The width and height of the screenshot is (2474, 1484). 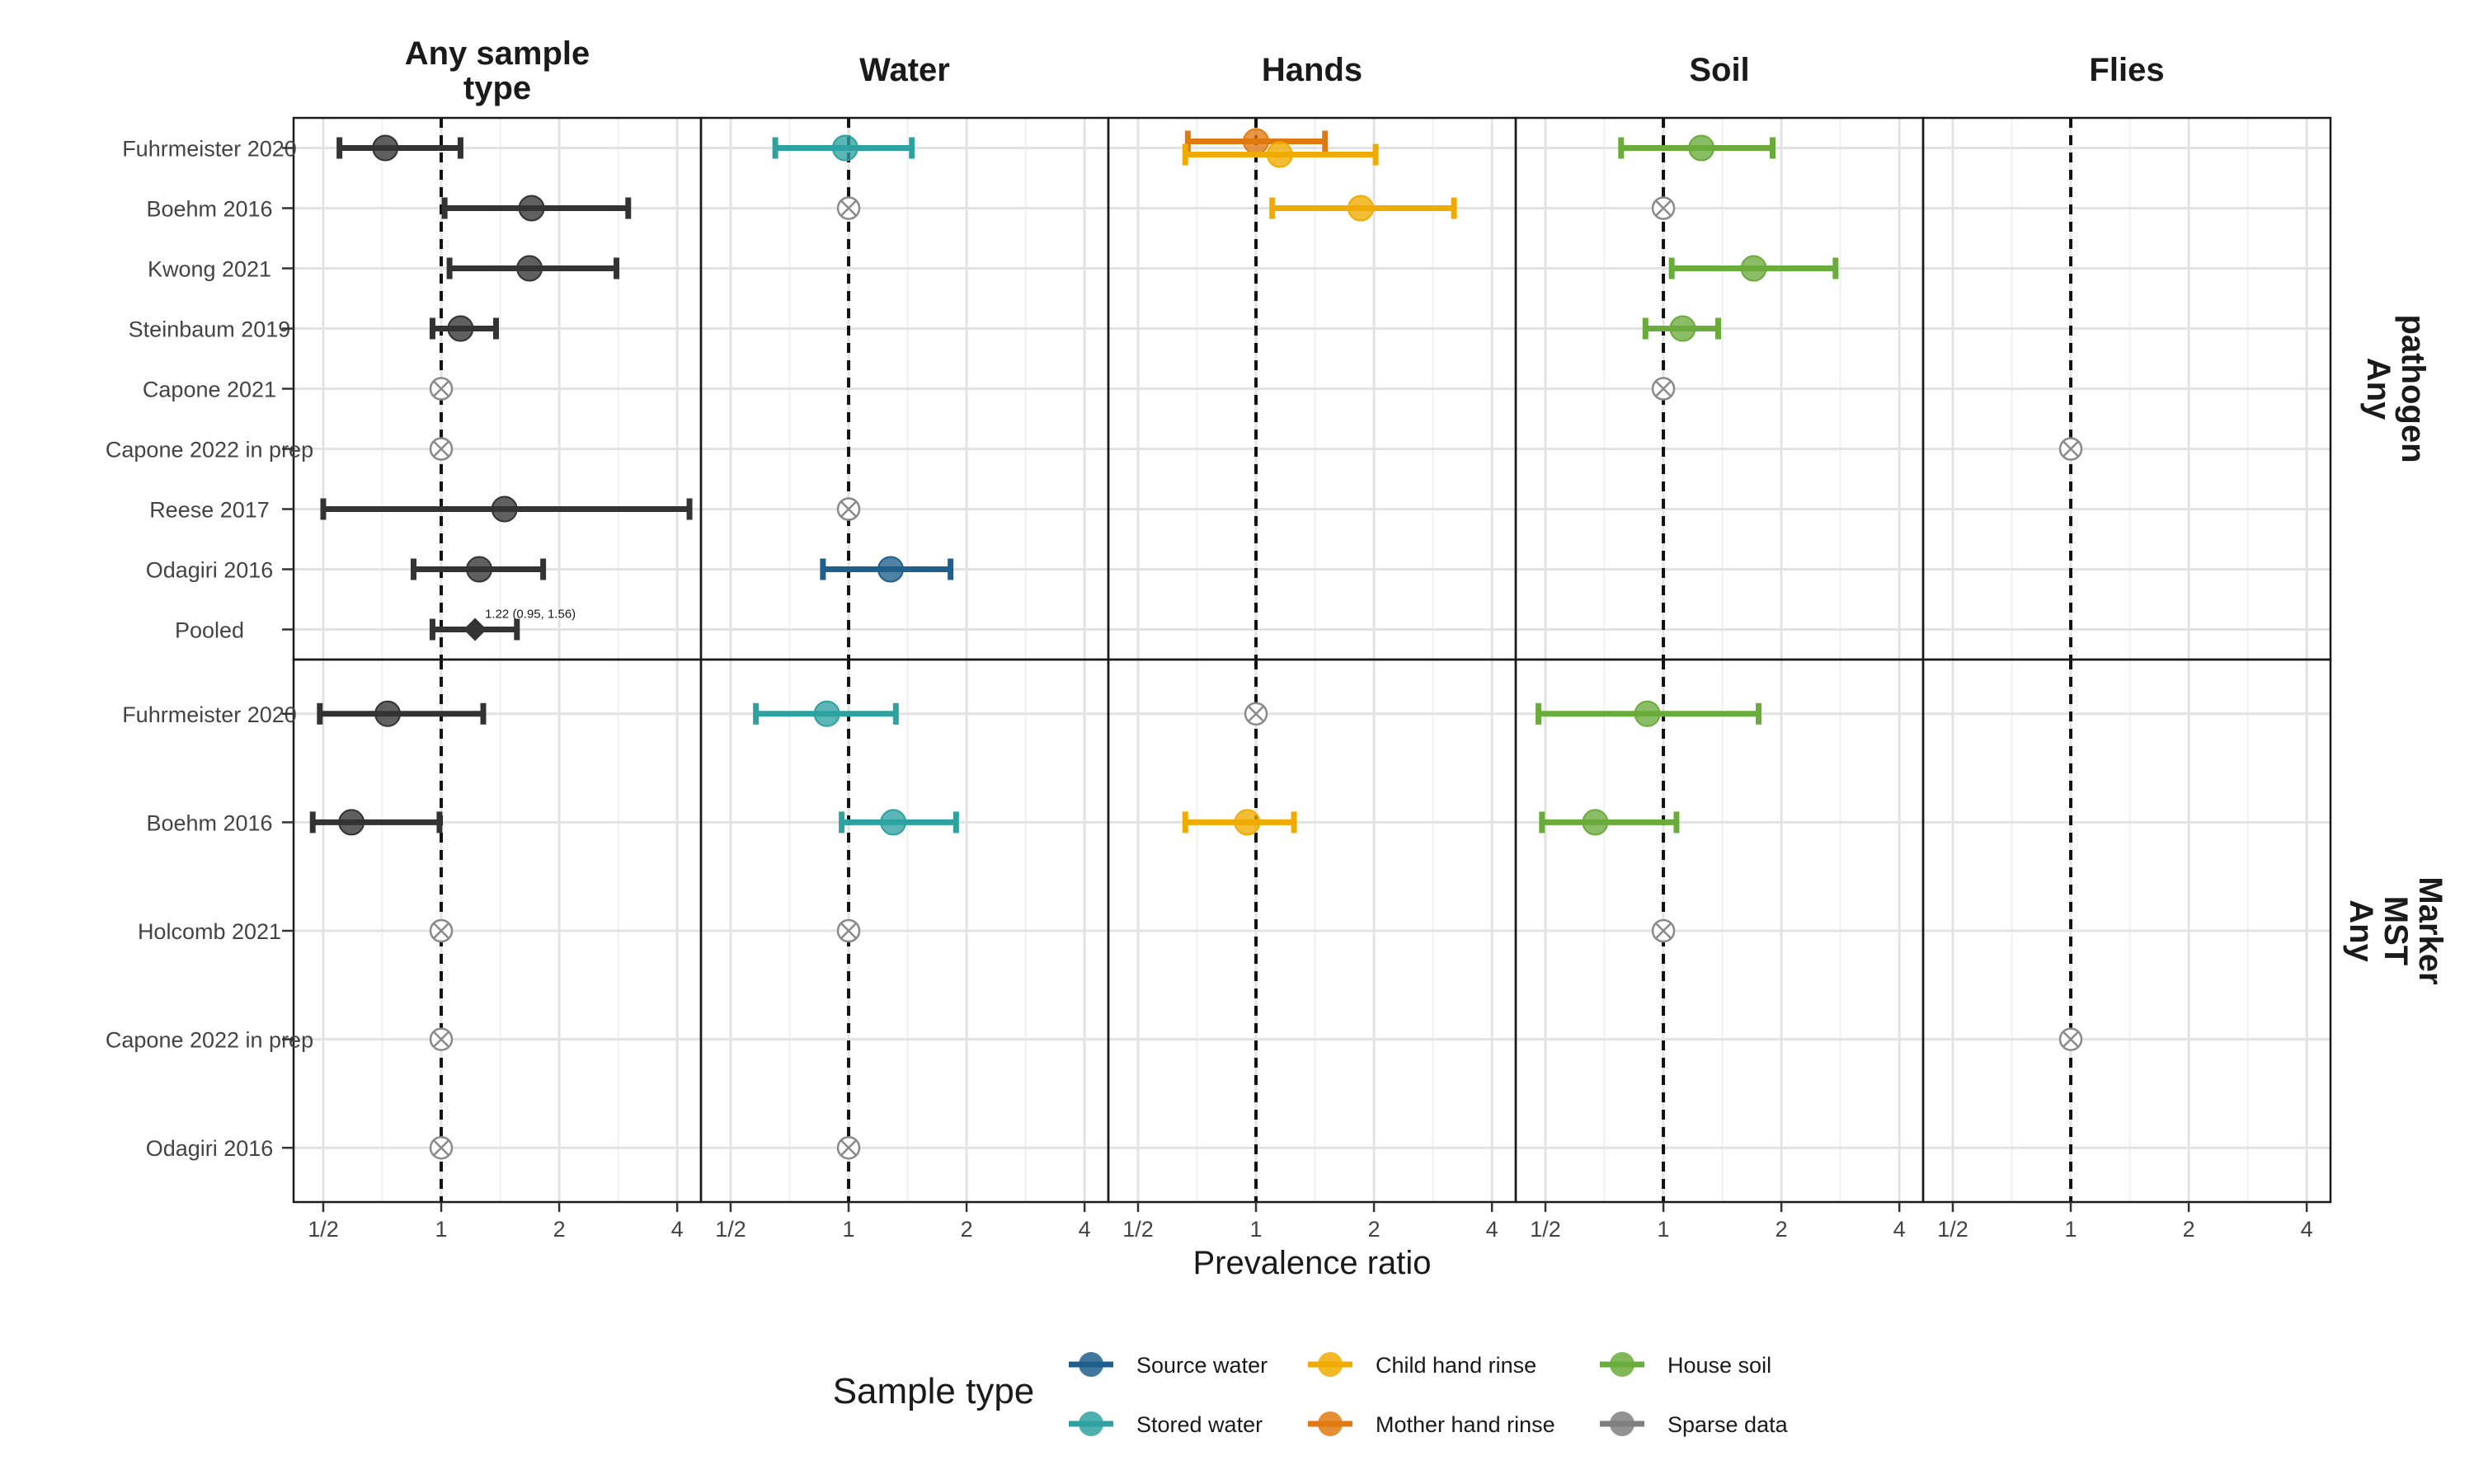 What do you see at coordinates (934, 1391) in the screenshot?
I see `legend-title: Sample type` at bounding box center [934, 1391].